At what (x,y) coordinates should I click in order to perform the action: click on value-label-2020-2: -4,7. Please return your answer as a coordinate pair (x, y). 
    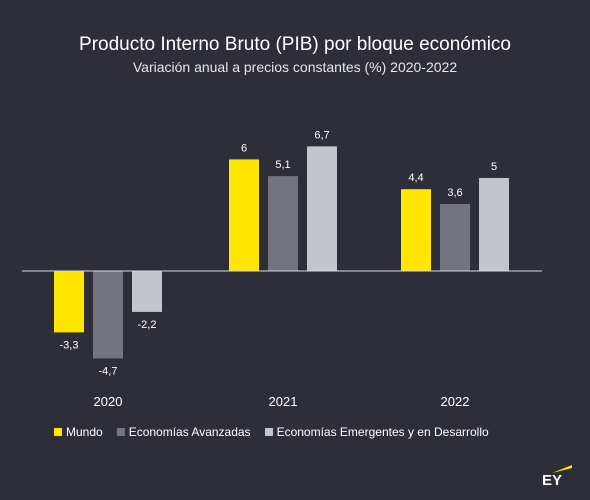
    Looking at the image, I should click on (108, 371).